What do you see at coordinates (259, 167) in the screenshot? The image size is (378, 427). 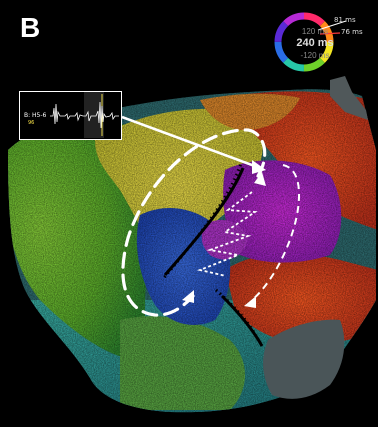 I see `inset-pointer-arrowhead` at bounding box center [259, 167].